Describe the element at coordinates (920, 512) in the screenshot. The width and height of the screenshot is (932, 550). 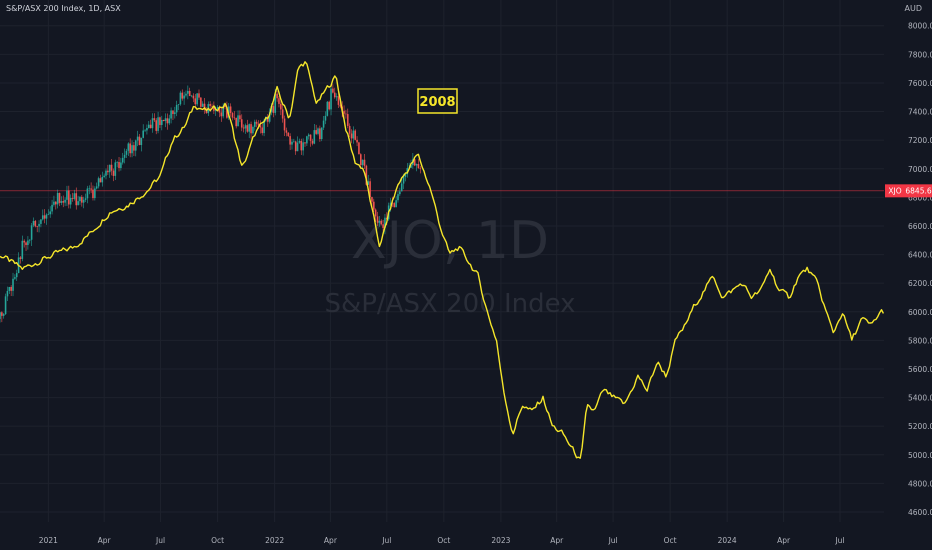
I see `y-tick-label: 4600.0` at that location.